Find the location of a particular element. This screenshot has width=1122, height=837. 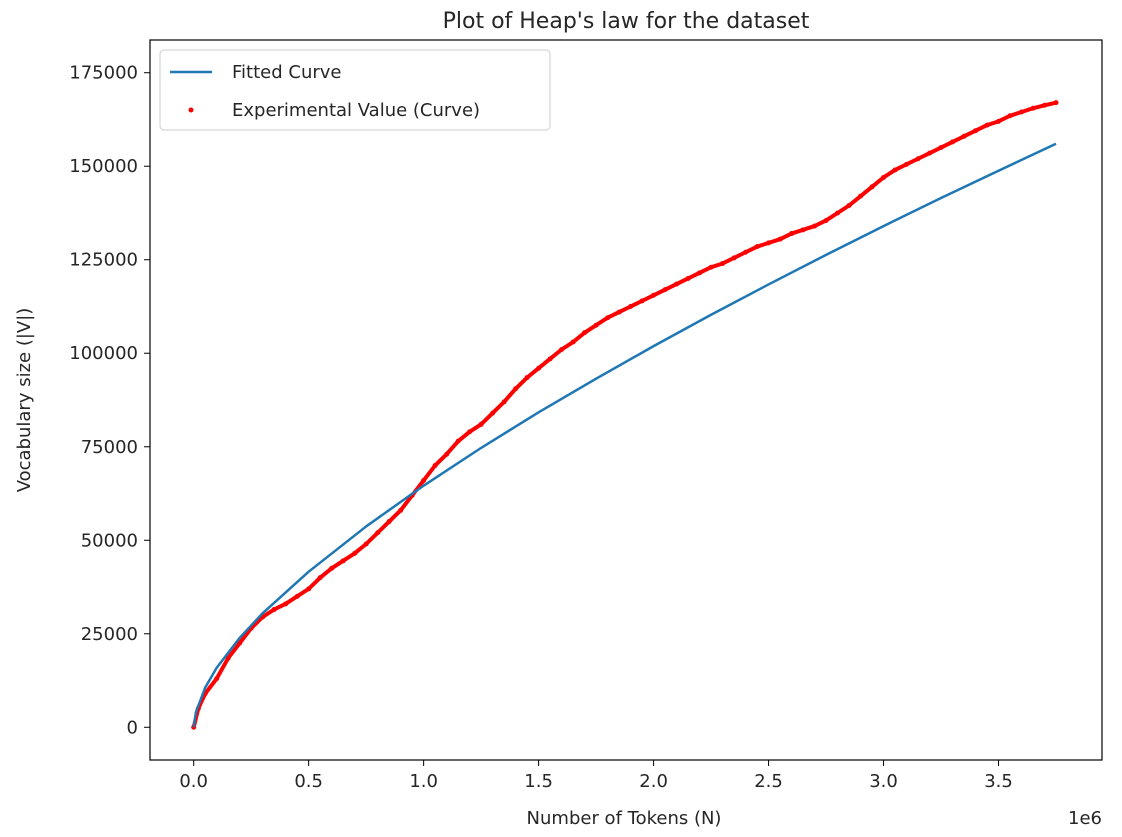

legend: Fitted Curve Experimental Value (Curve) is located at coordinates (355, 90).